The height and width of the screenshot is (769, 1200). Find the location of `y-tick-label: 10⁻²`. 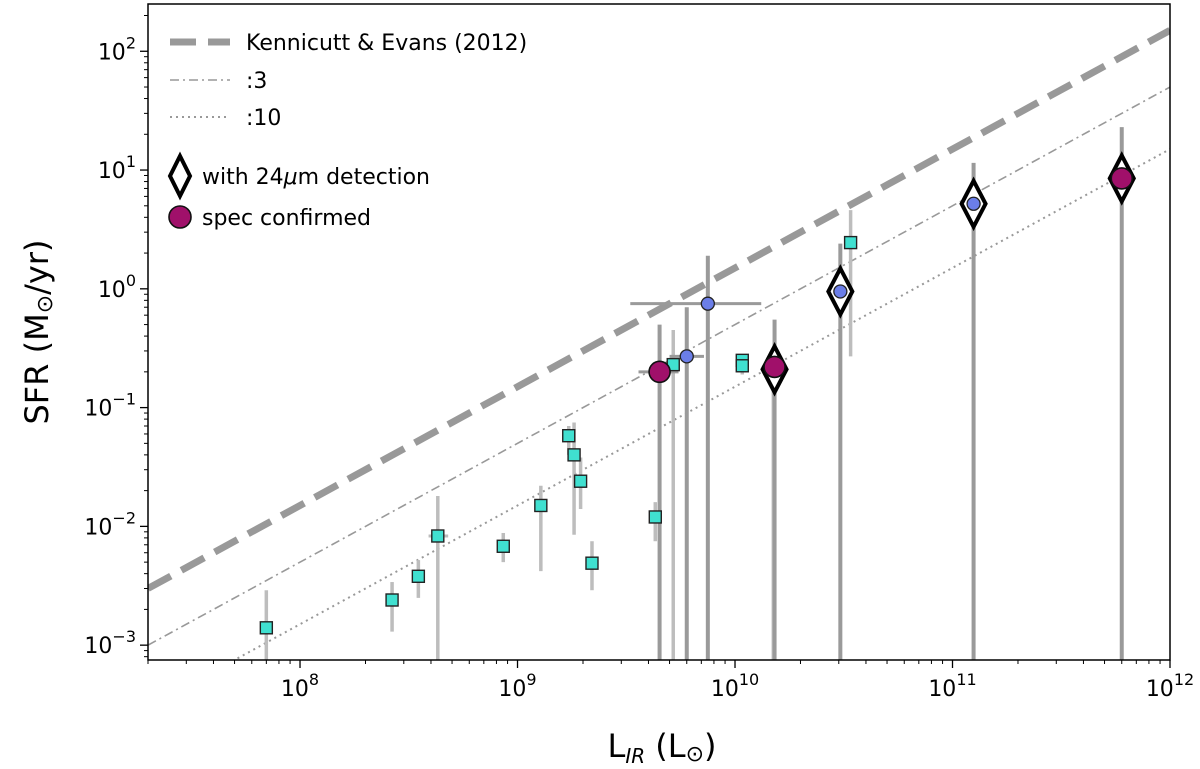

y-tick-label: 10⁻² is located at coordinates (110, 524).